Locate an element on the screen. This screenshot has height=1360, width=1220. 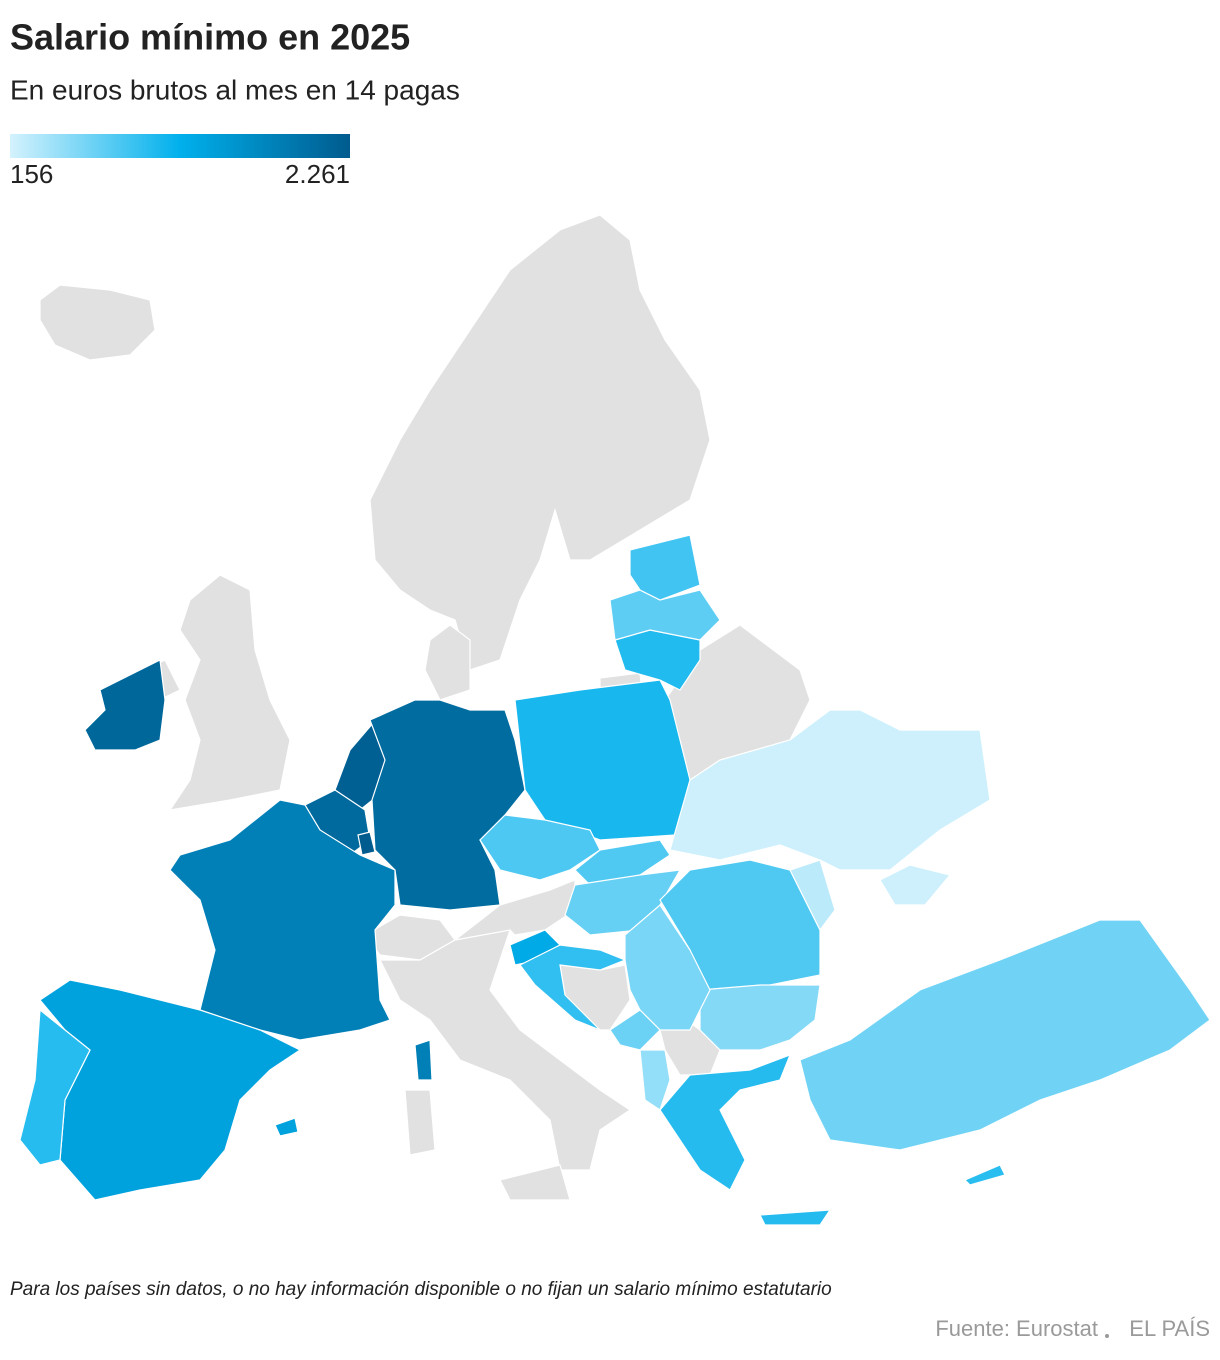
brand: EL PAÍS is located at coordinates (1169, 1328).